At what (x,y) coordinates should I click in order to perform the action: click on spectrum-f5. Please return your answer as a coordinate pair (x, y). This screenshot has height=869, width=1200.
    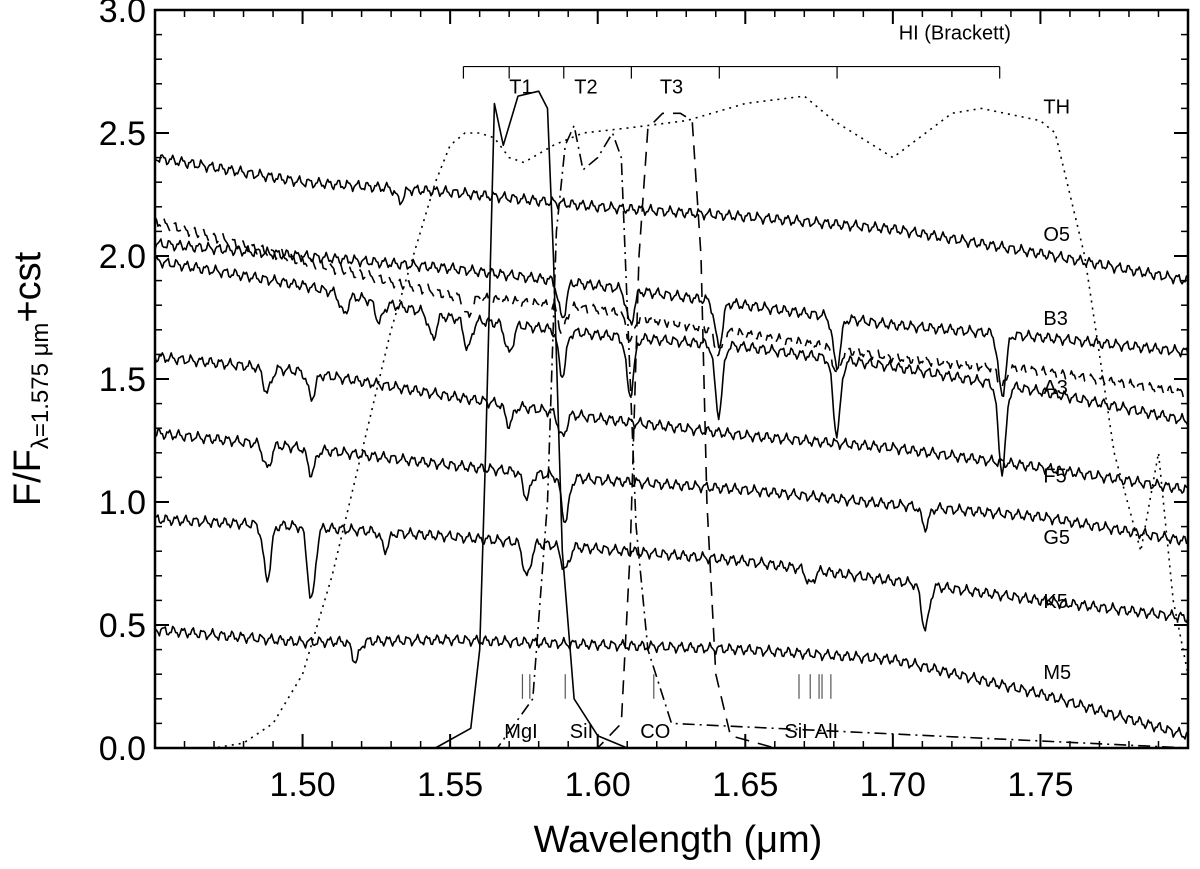
    Looking at the image, I should click on (671, 423).